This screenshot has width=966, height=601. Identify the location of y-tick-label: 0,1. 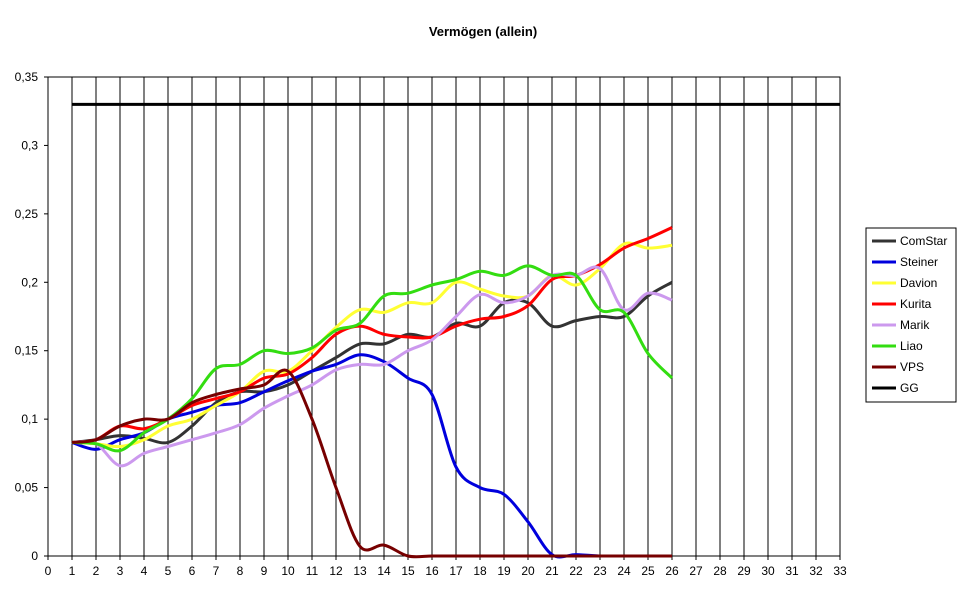
(29, 419).